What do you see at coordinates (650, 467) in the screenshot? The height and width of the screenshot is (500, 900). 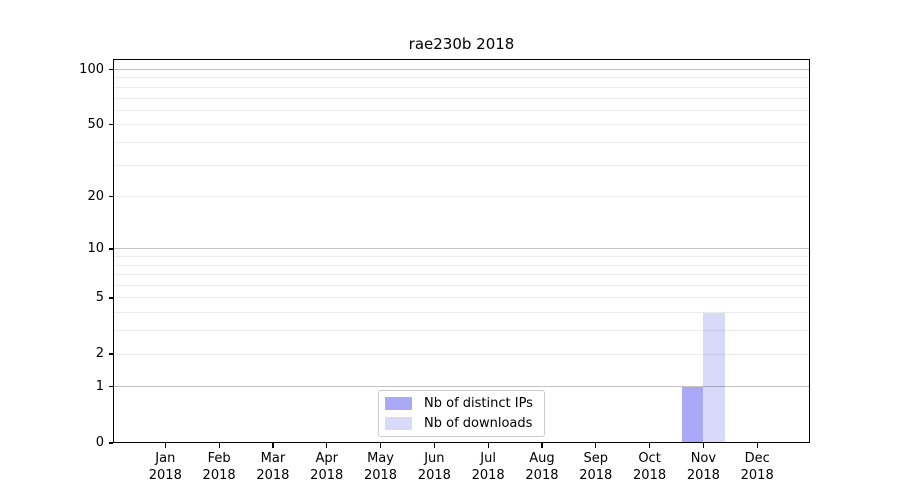 I see `x-tick-label-oct-2018: Oct 2018` at bounding box center [650, 467].